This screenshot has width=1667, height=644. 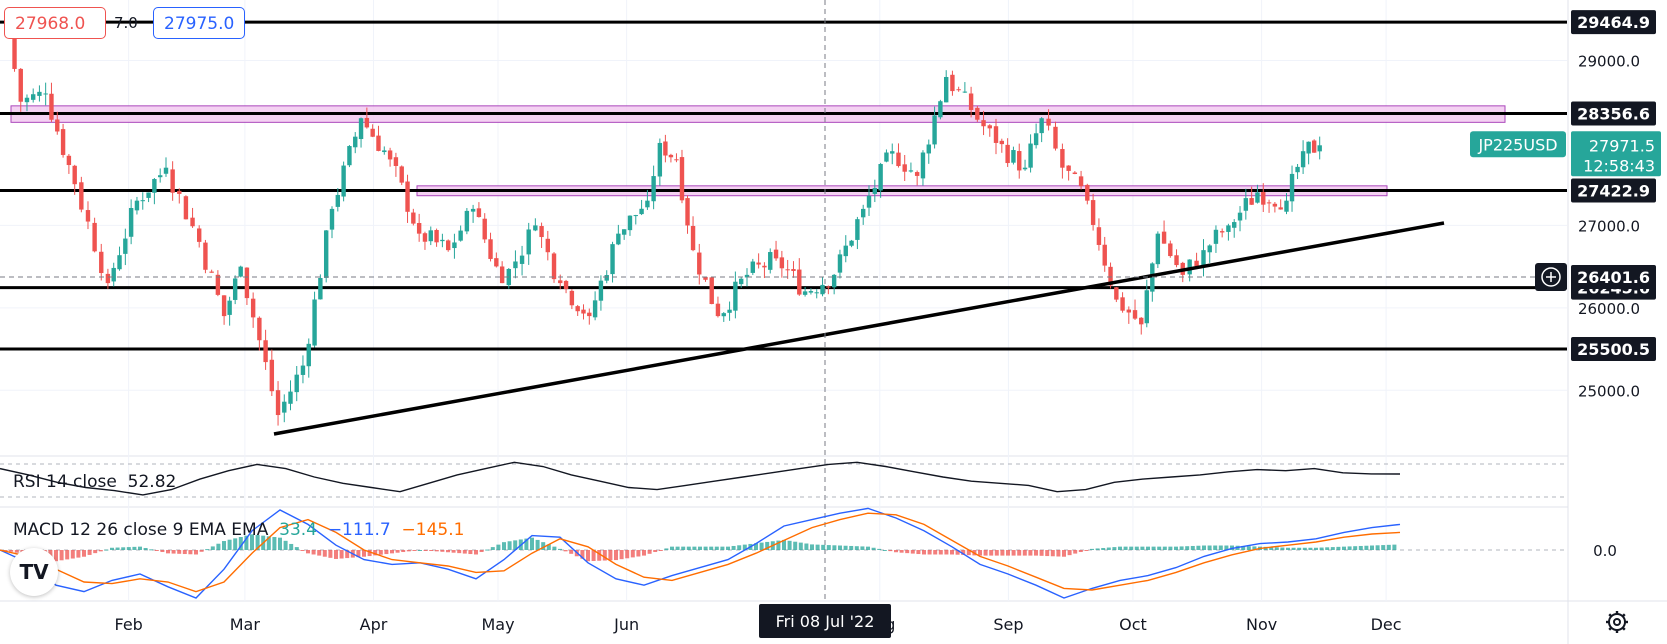 What do you see at coordinates (1610, 628) in the screenshot?
I see `gear-tooth` at bounding box center [1610, 628].